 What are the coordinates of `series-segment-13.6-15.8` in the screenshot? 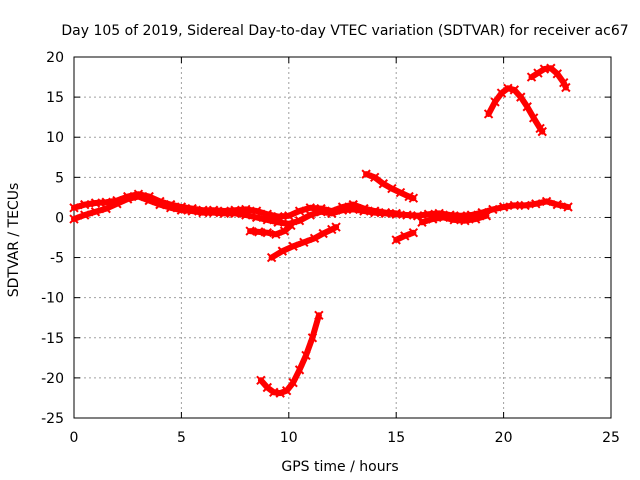 It's located at (390, 186).